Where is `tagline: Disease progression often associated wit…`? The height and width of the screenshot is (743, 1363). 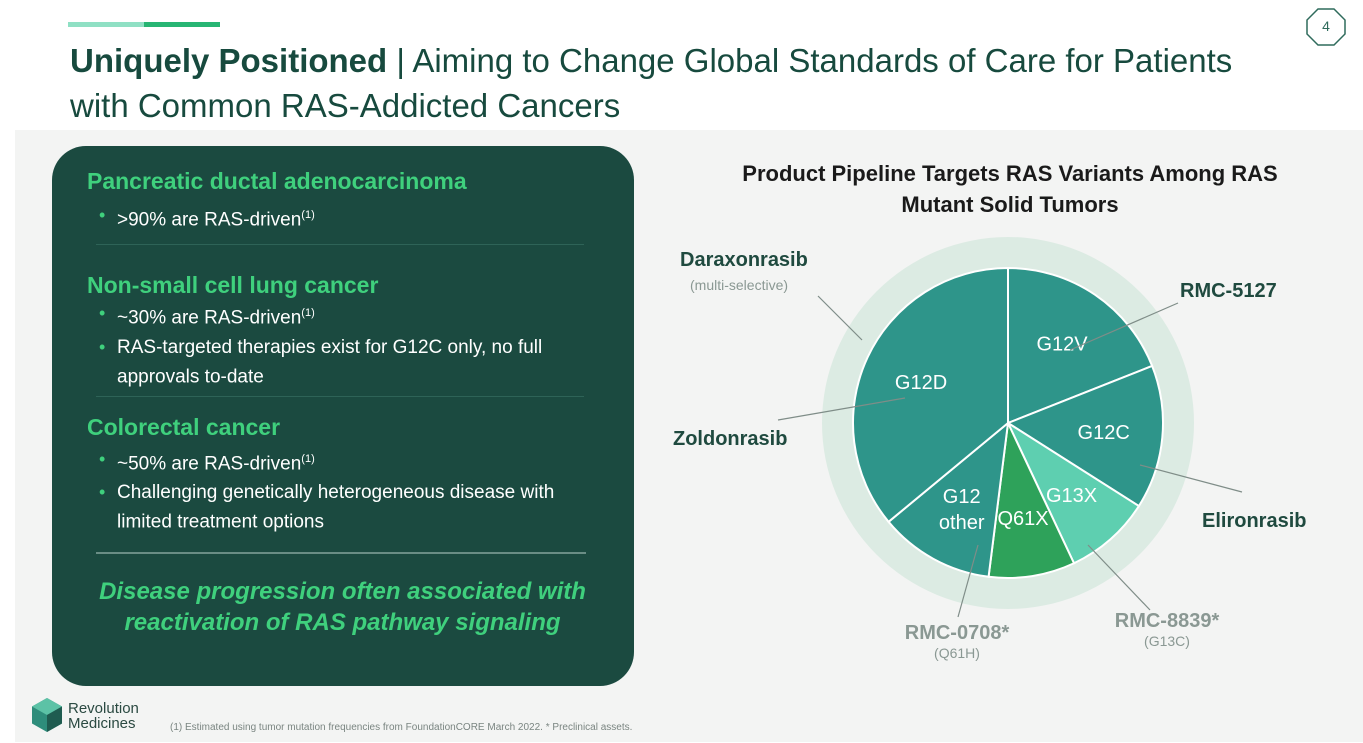 tagline: Disease progression often associated wit… is located at coordinates (342, 607).